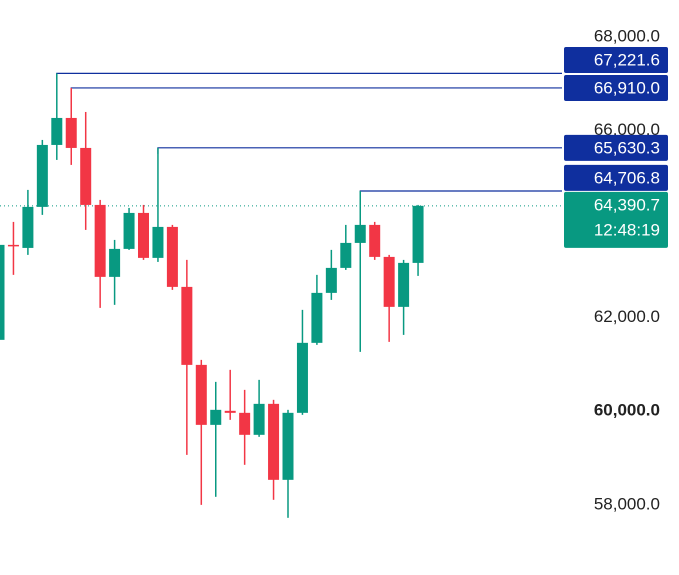  What do you see at coordinates (627, 503) in the screenshot?
I see `y-tick-label: 58,000.0` at bounding box center [627, 503].